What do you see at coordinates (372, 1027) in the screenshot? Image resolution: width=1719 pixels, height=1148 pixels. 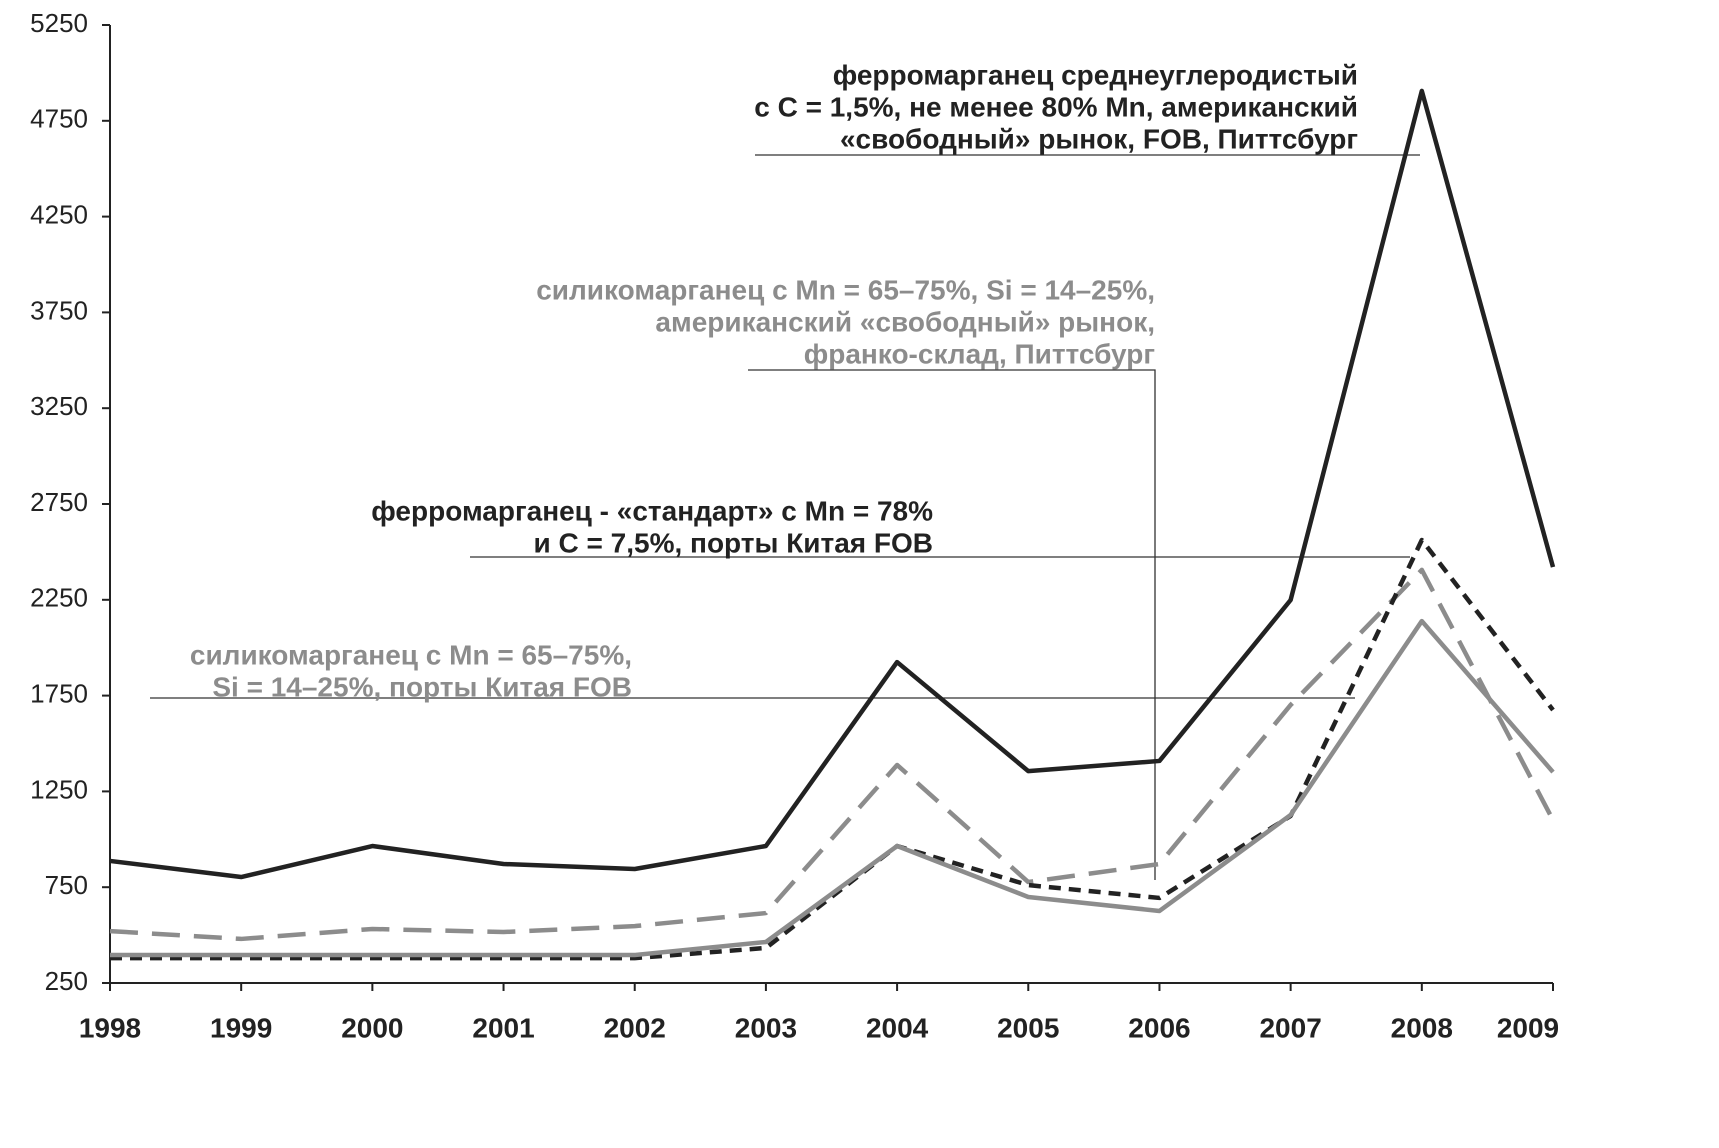 I see `x-tick-label: 2000` at bounding box center [372, 1027].